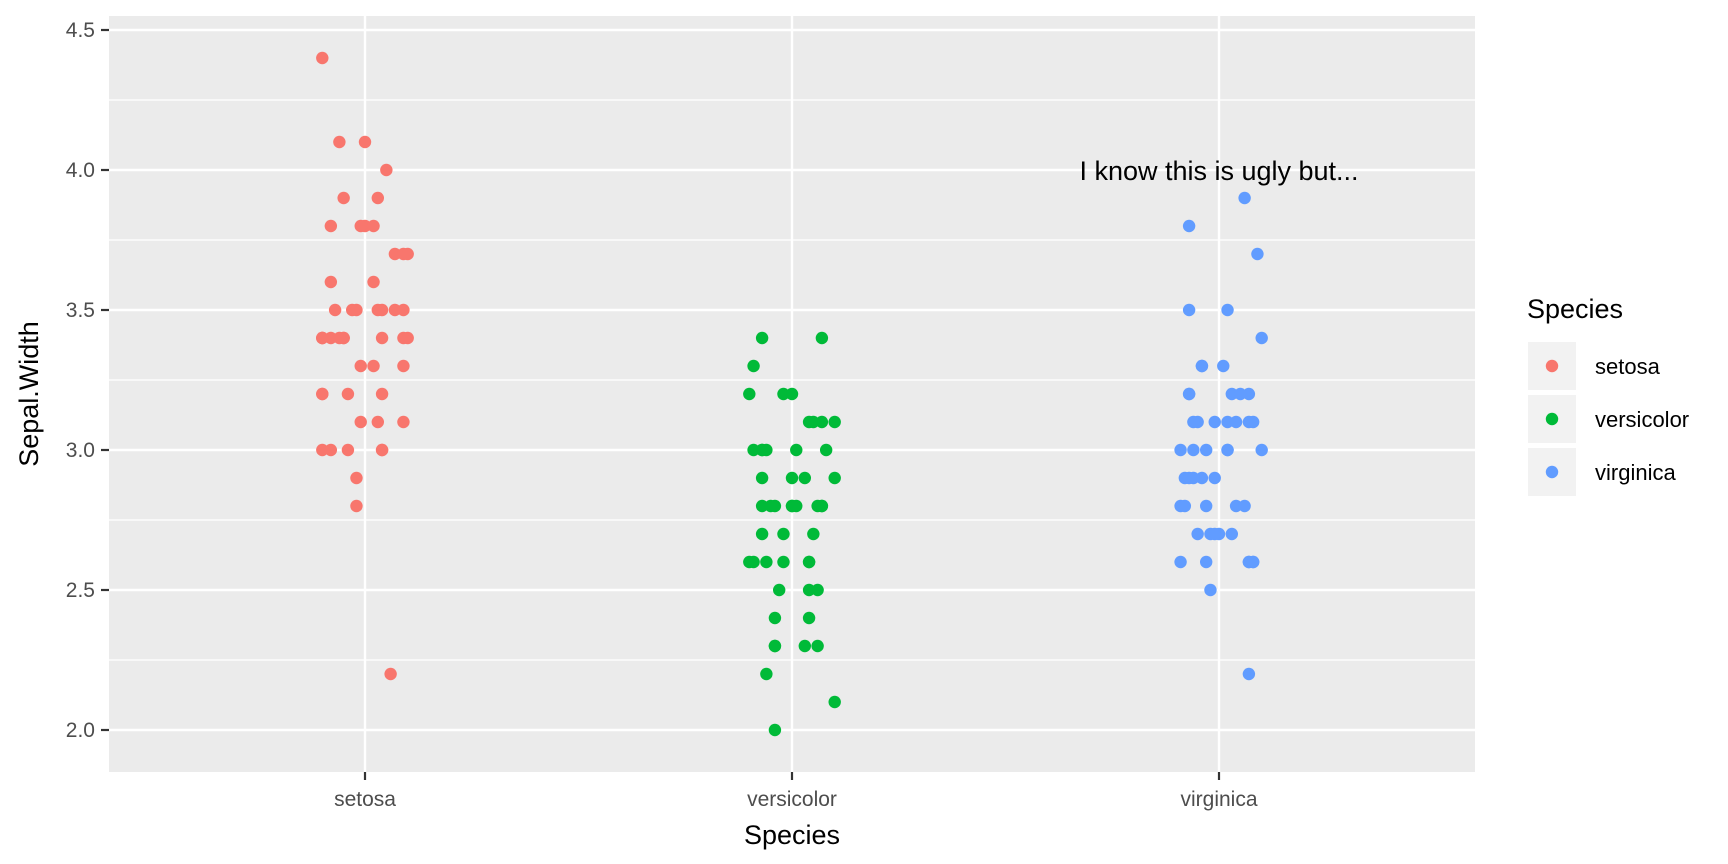  Describe the element at coordinates (80, 170) in the screenshot. I see `y-tick-label: 4.0` at that location.